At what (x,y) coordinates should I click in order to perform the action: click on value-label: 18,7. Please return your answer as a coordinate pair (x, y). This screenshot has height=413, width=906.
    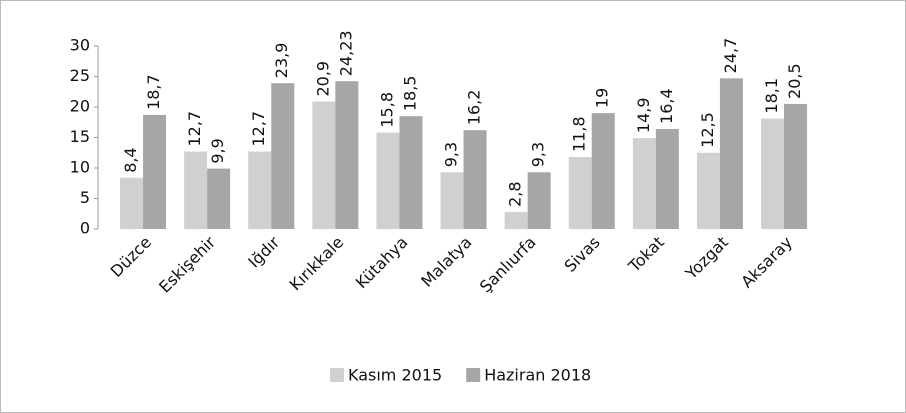
    Looking at the image, I should click on (153, 92).